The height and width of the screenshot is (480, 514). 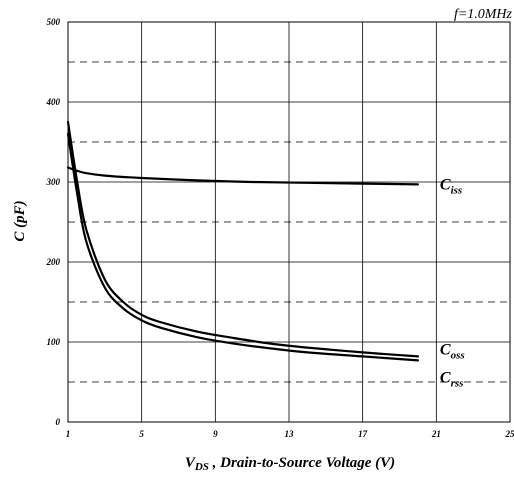 I want to click on x-axis-title-main: V, so click(x=191, y=463).